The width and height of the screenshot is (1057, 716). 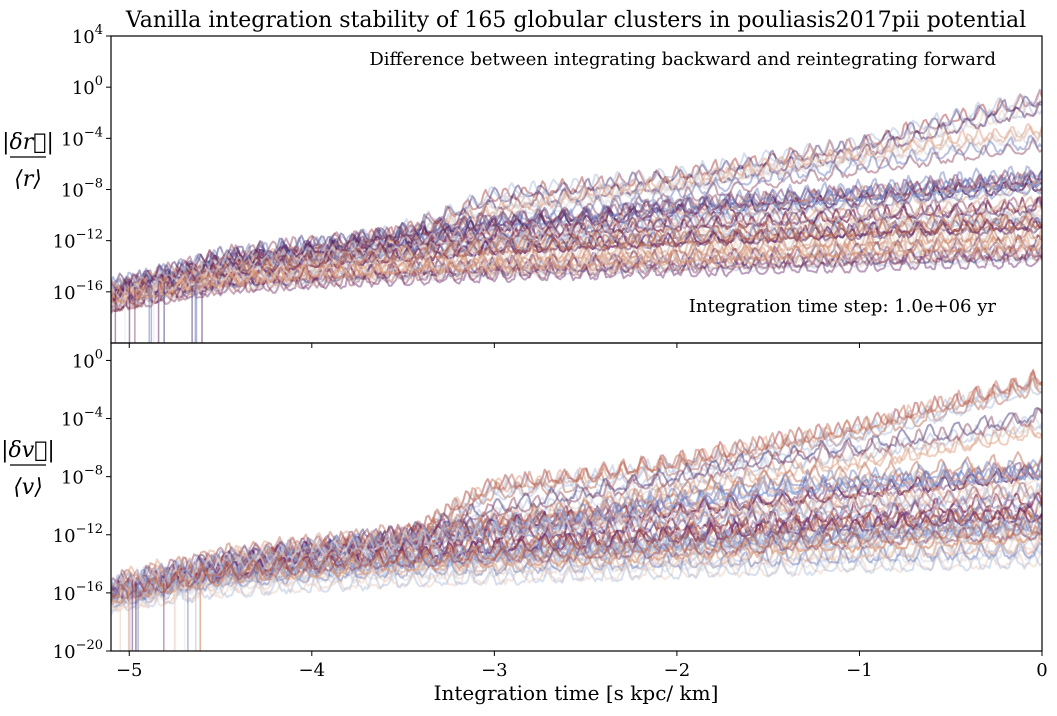 I want to click on x-tick-label: −1, so click(x=859, y=670).